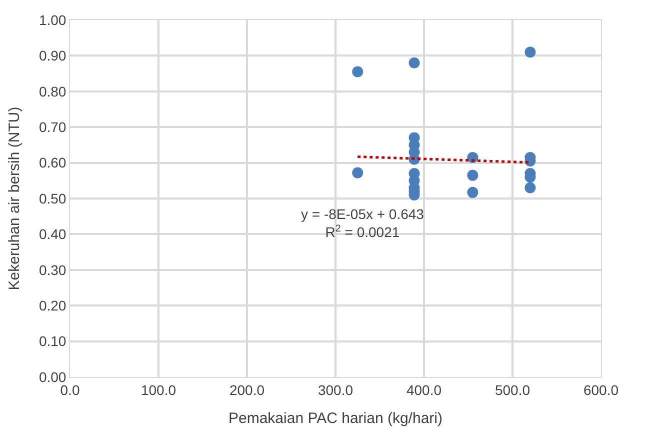 This screenshot has width=646, height=437. What do you see at coordinates (52, 91) in the screenshot?
I see `y-tick-label: 0.80` at bounding box center [52, 91].